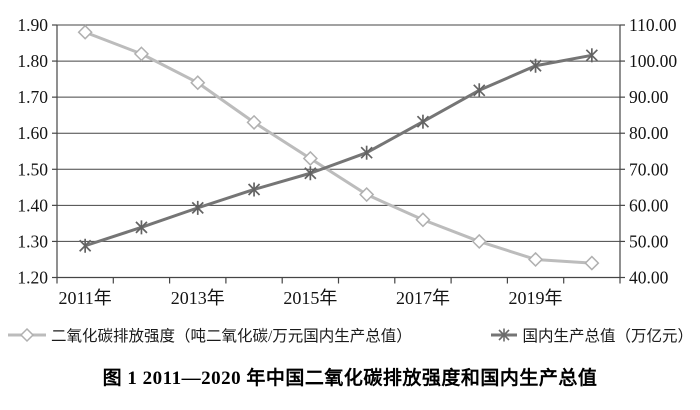 The width and height of the screenshot is (700, 410). What do you see at coordinates (653, 61) in the screenshot?
I see `y-axis-right-label: 100.00` at bounding box center [653, 61].